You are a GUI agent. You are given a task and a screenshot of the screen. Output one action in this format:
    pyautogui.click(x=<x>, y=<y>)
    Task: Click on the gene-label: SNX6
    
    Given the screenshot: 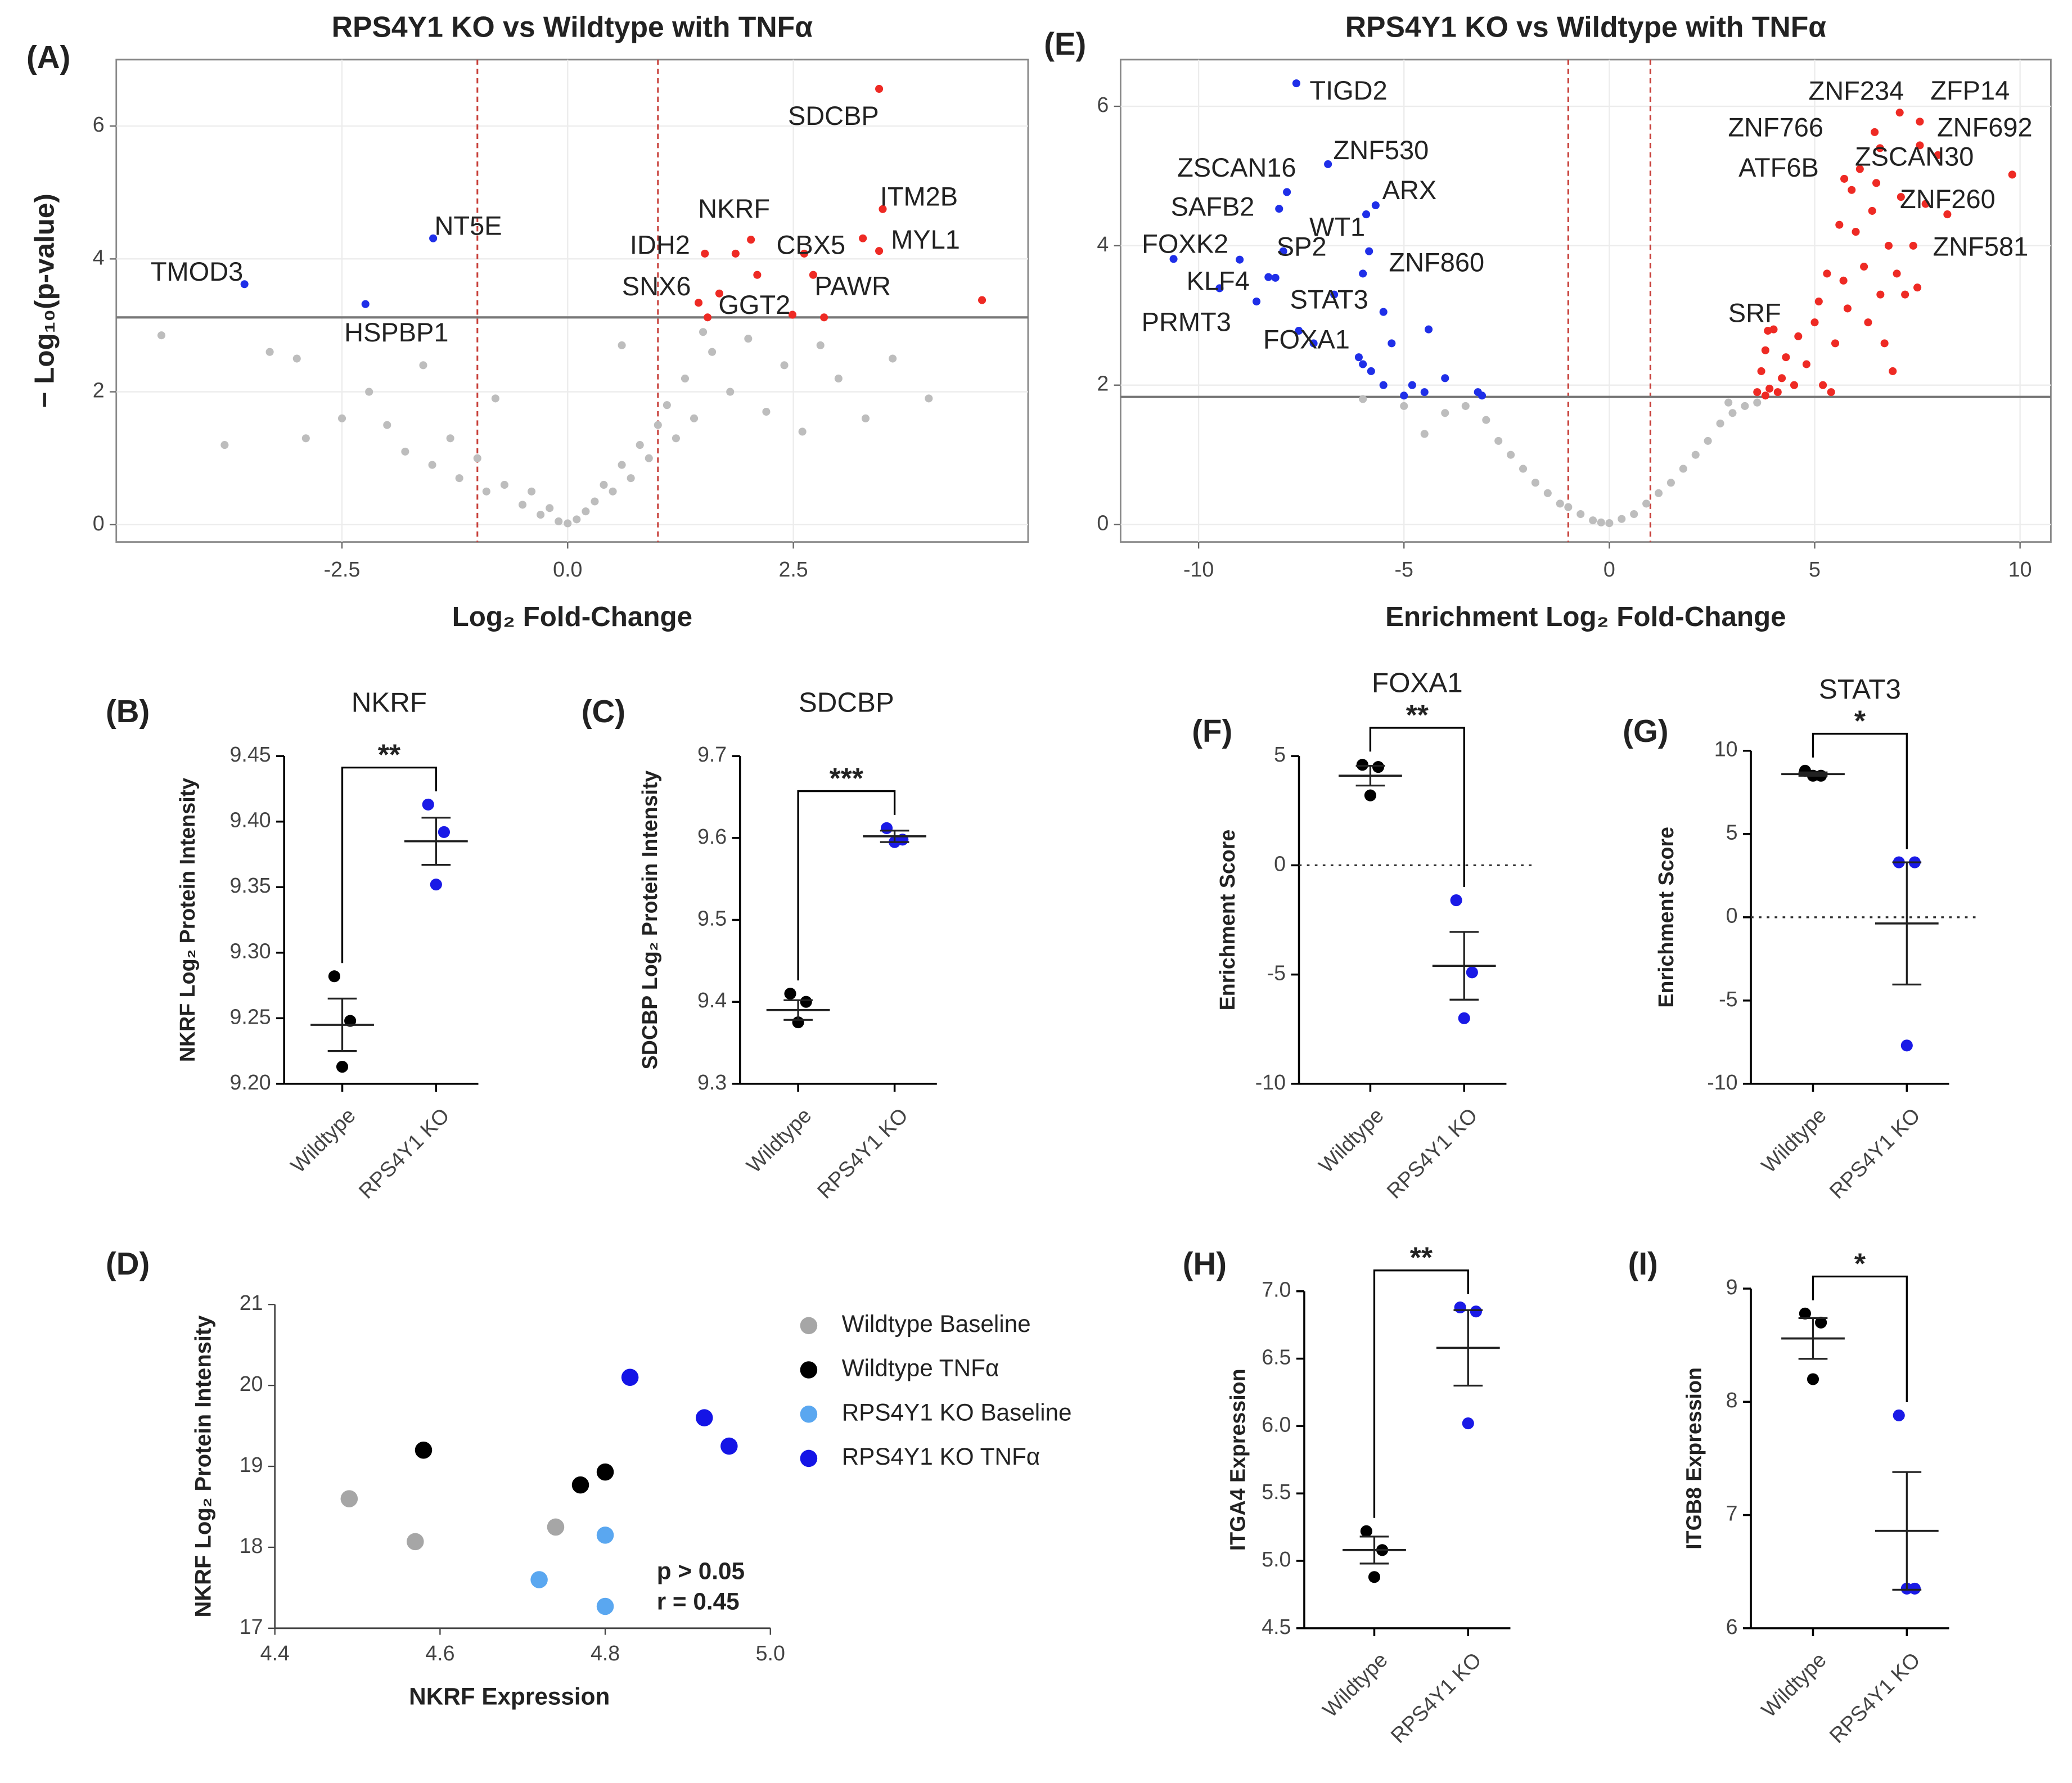 What is the action you would take?
    pyautogui.click(x=656, y=286)
    